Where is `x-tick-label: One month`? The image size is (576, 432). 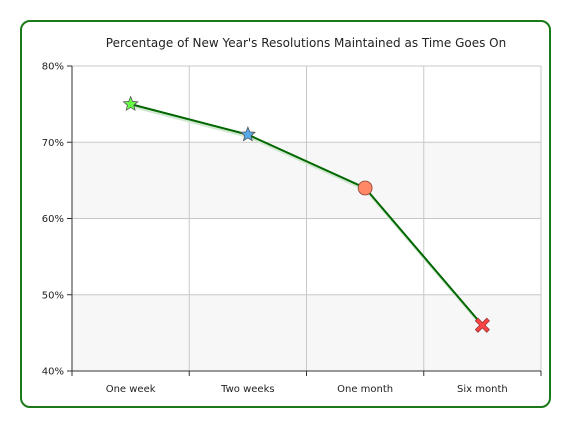 x-tick-label: One month is located at coordinates (365, 389).